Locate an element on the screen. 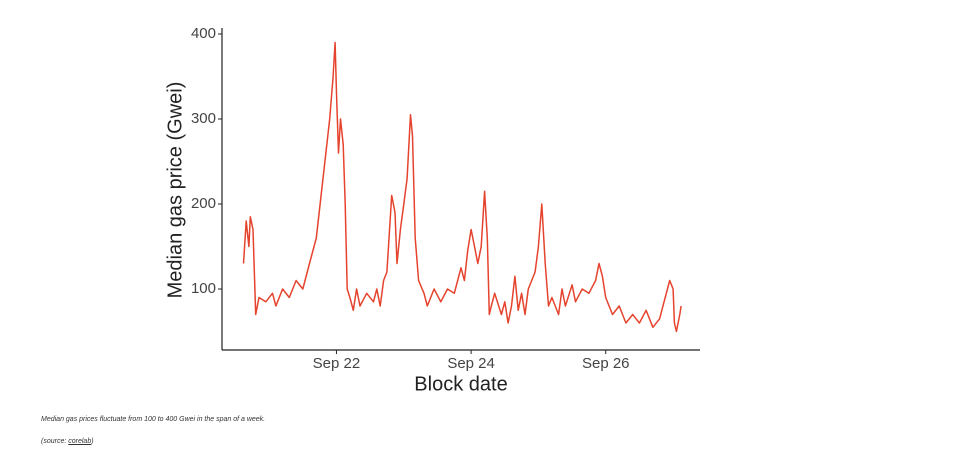 The height and width of the screenshot is (463, 964). y-tick-label: 100 is located at coordinates (203, 288).